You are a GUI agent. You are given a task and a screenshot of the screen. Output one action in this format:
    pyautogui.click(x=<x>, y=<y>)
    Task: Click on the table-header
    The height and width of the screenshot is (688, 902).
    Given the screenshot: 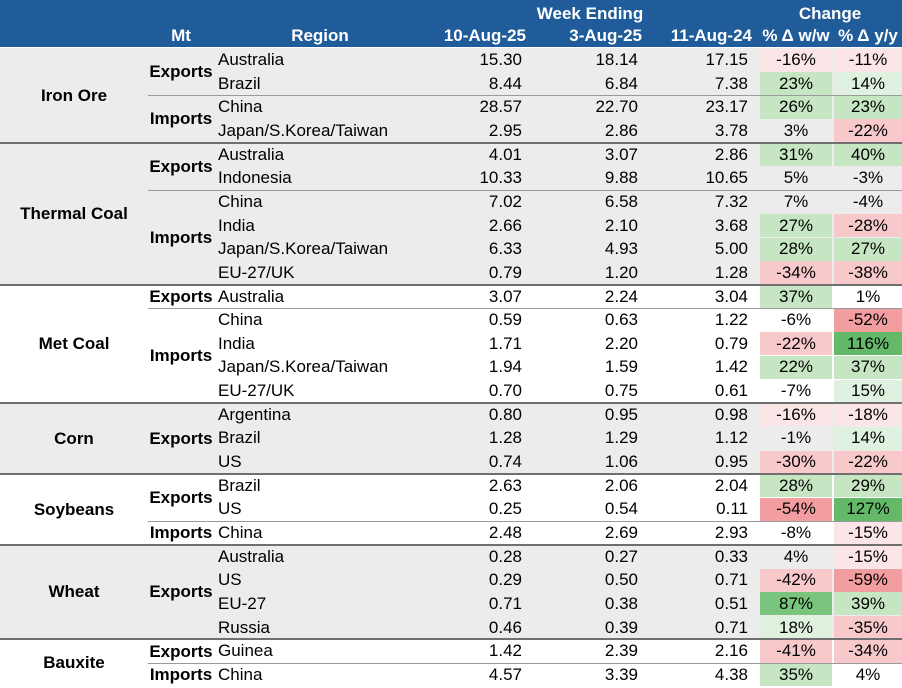 What is the action you would take?
    pyautogui.click(x=451, y=23)
    